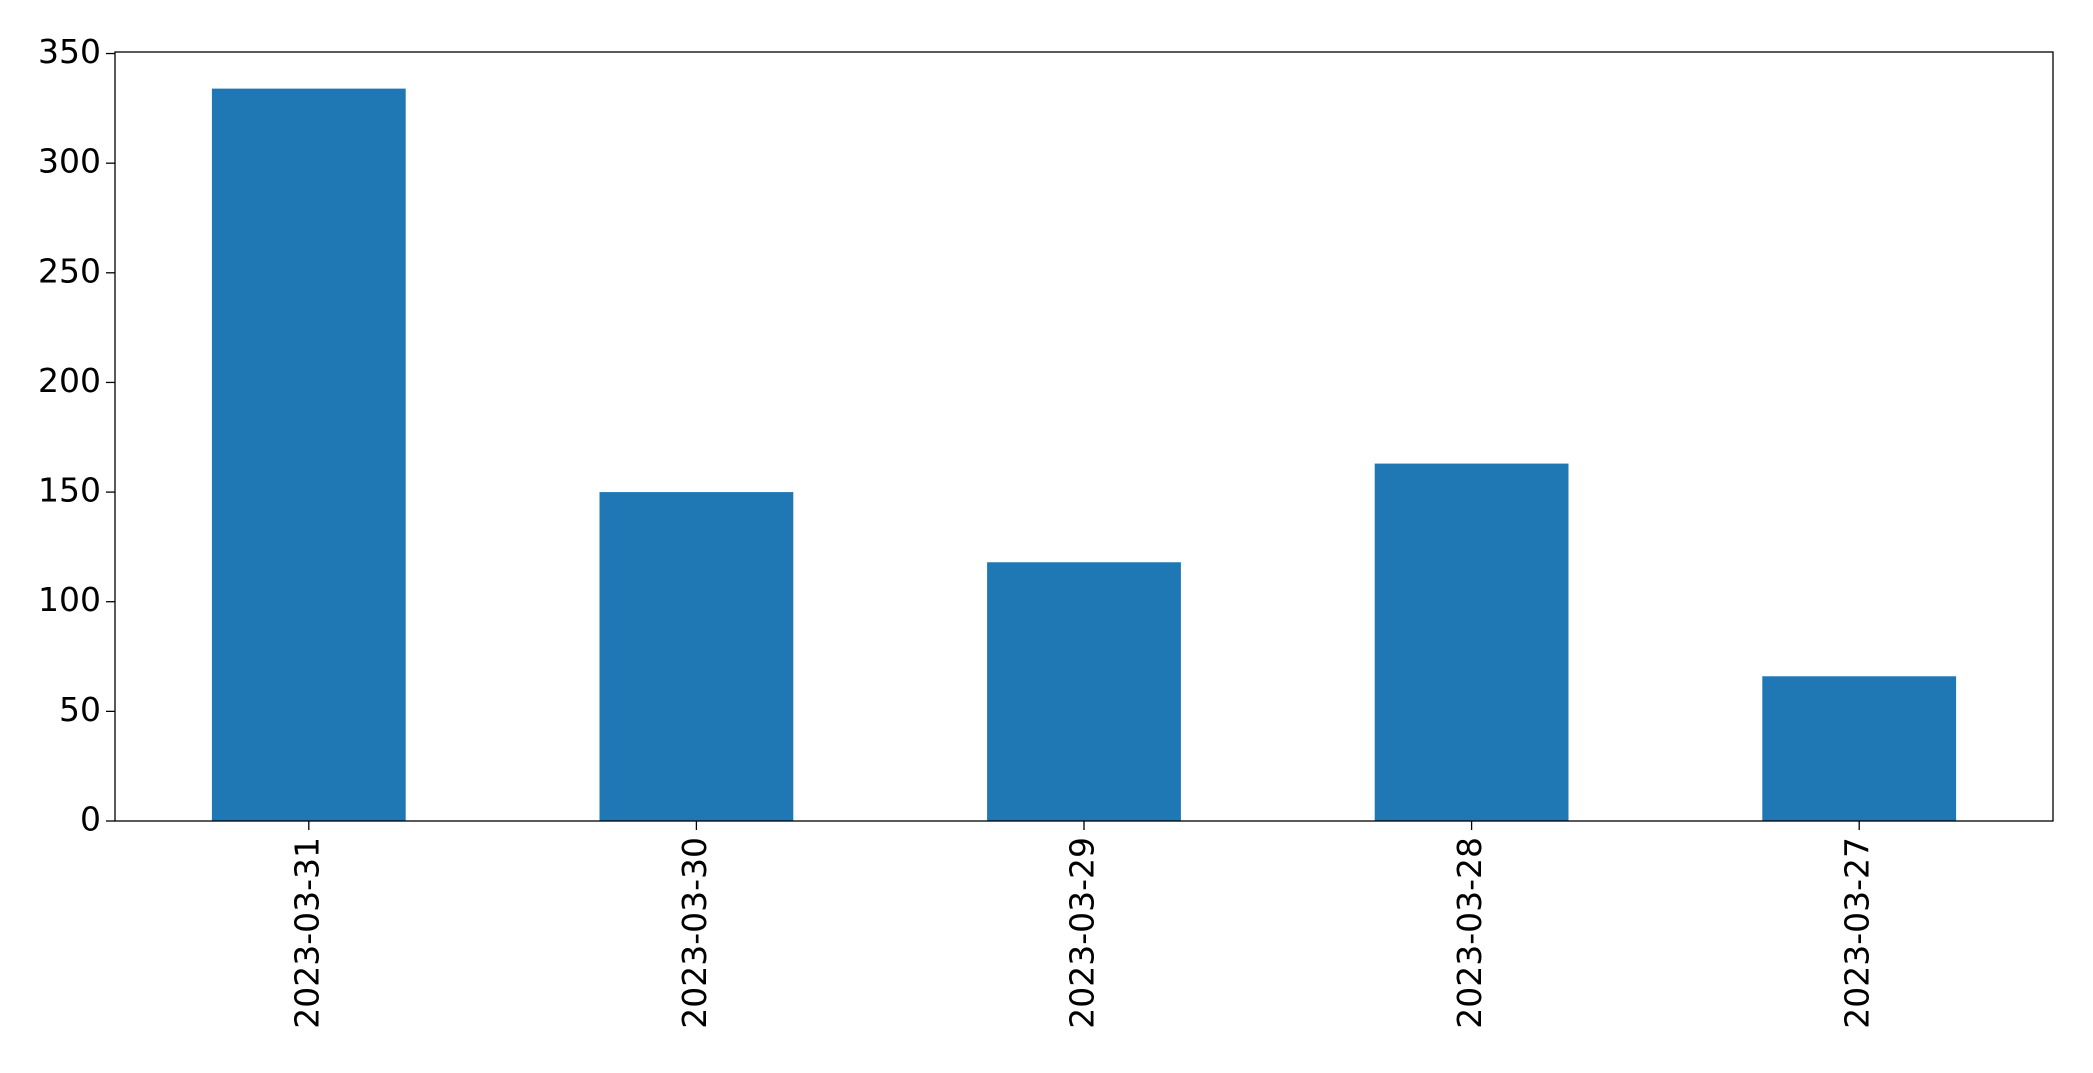 This screenshot has width=2093, height=1073. I want to click on y-tick-label: 150, so click(69, 490).